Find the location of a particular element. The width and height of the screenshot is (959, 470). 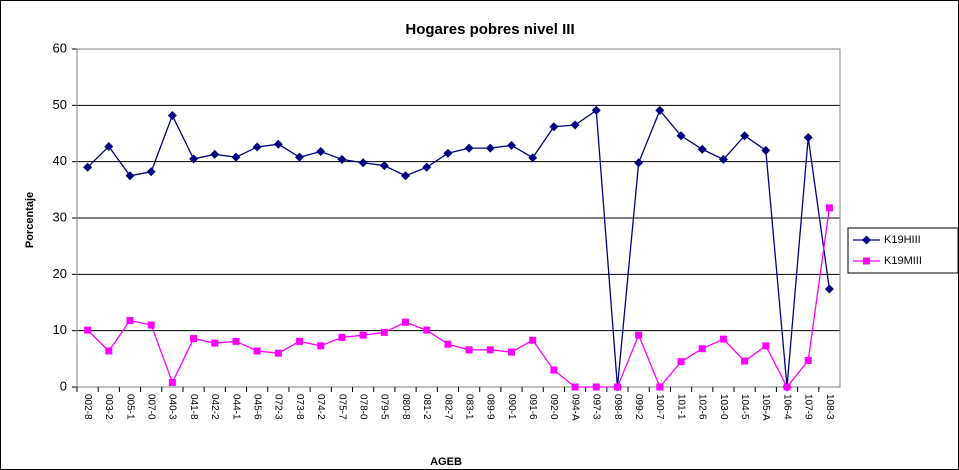

x-tick-label: 074-2 is located at coordinates (320, 407).